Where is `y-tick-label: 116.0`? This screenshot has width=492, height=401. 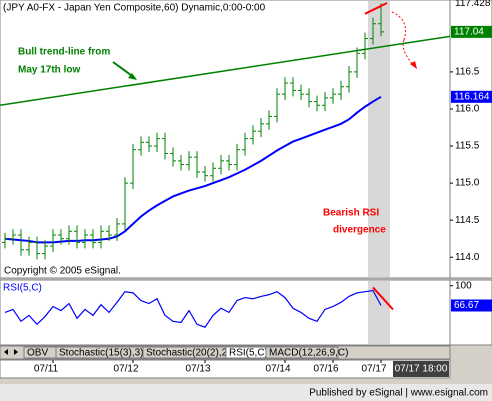 y-tick-label: 116.0 is located at coordinates (467, 109).